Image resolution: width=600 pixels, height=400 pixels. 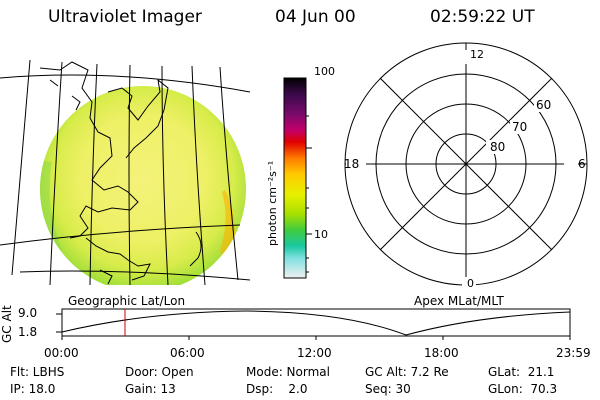 I want to click on time: 02:59:22 UT, so click(x=482, y=17).